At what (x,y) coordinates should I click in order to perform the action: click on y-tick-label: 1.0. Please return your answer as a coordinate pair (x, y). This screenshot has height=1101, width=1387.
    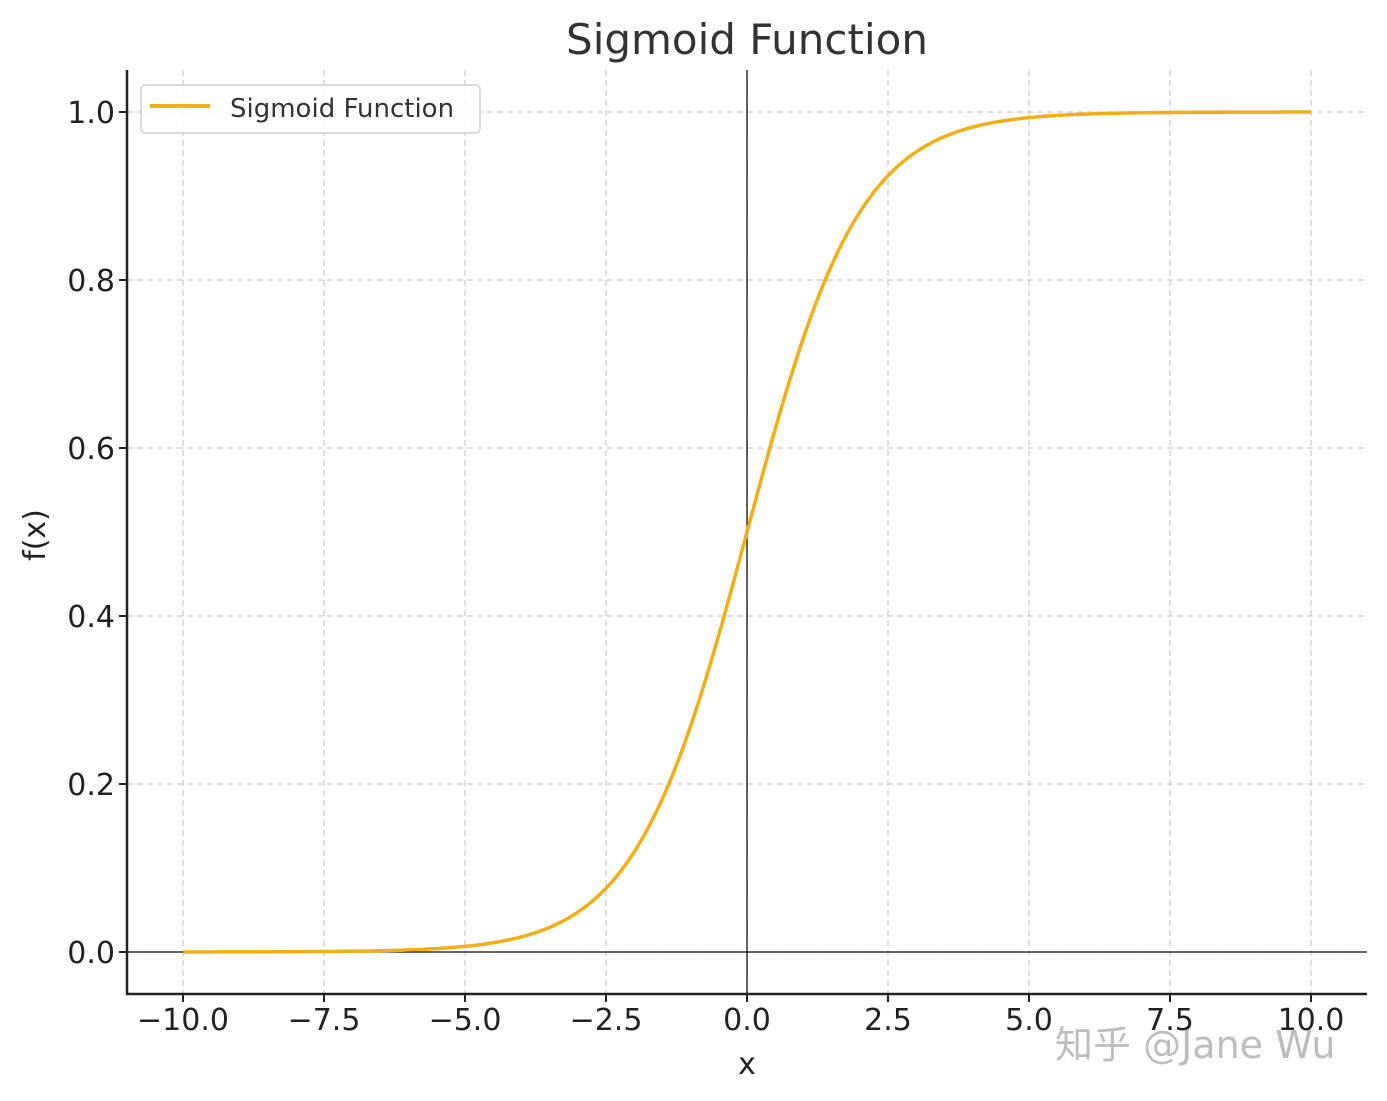
    Looking at the image, I should click on (91, 113).